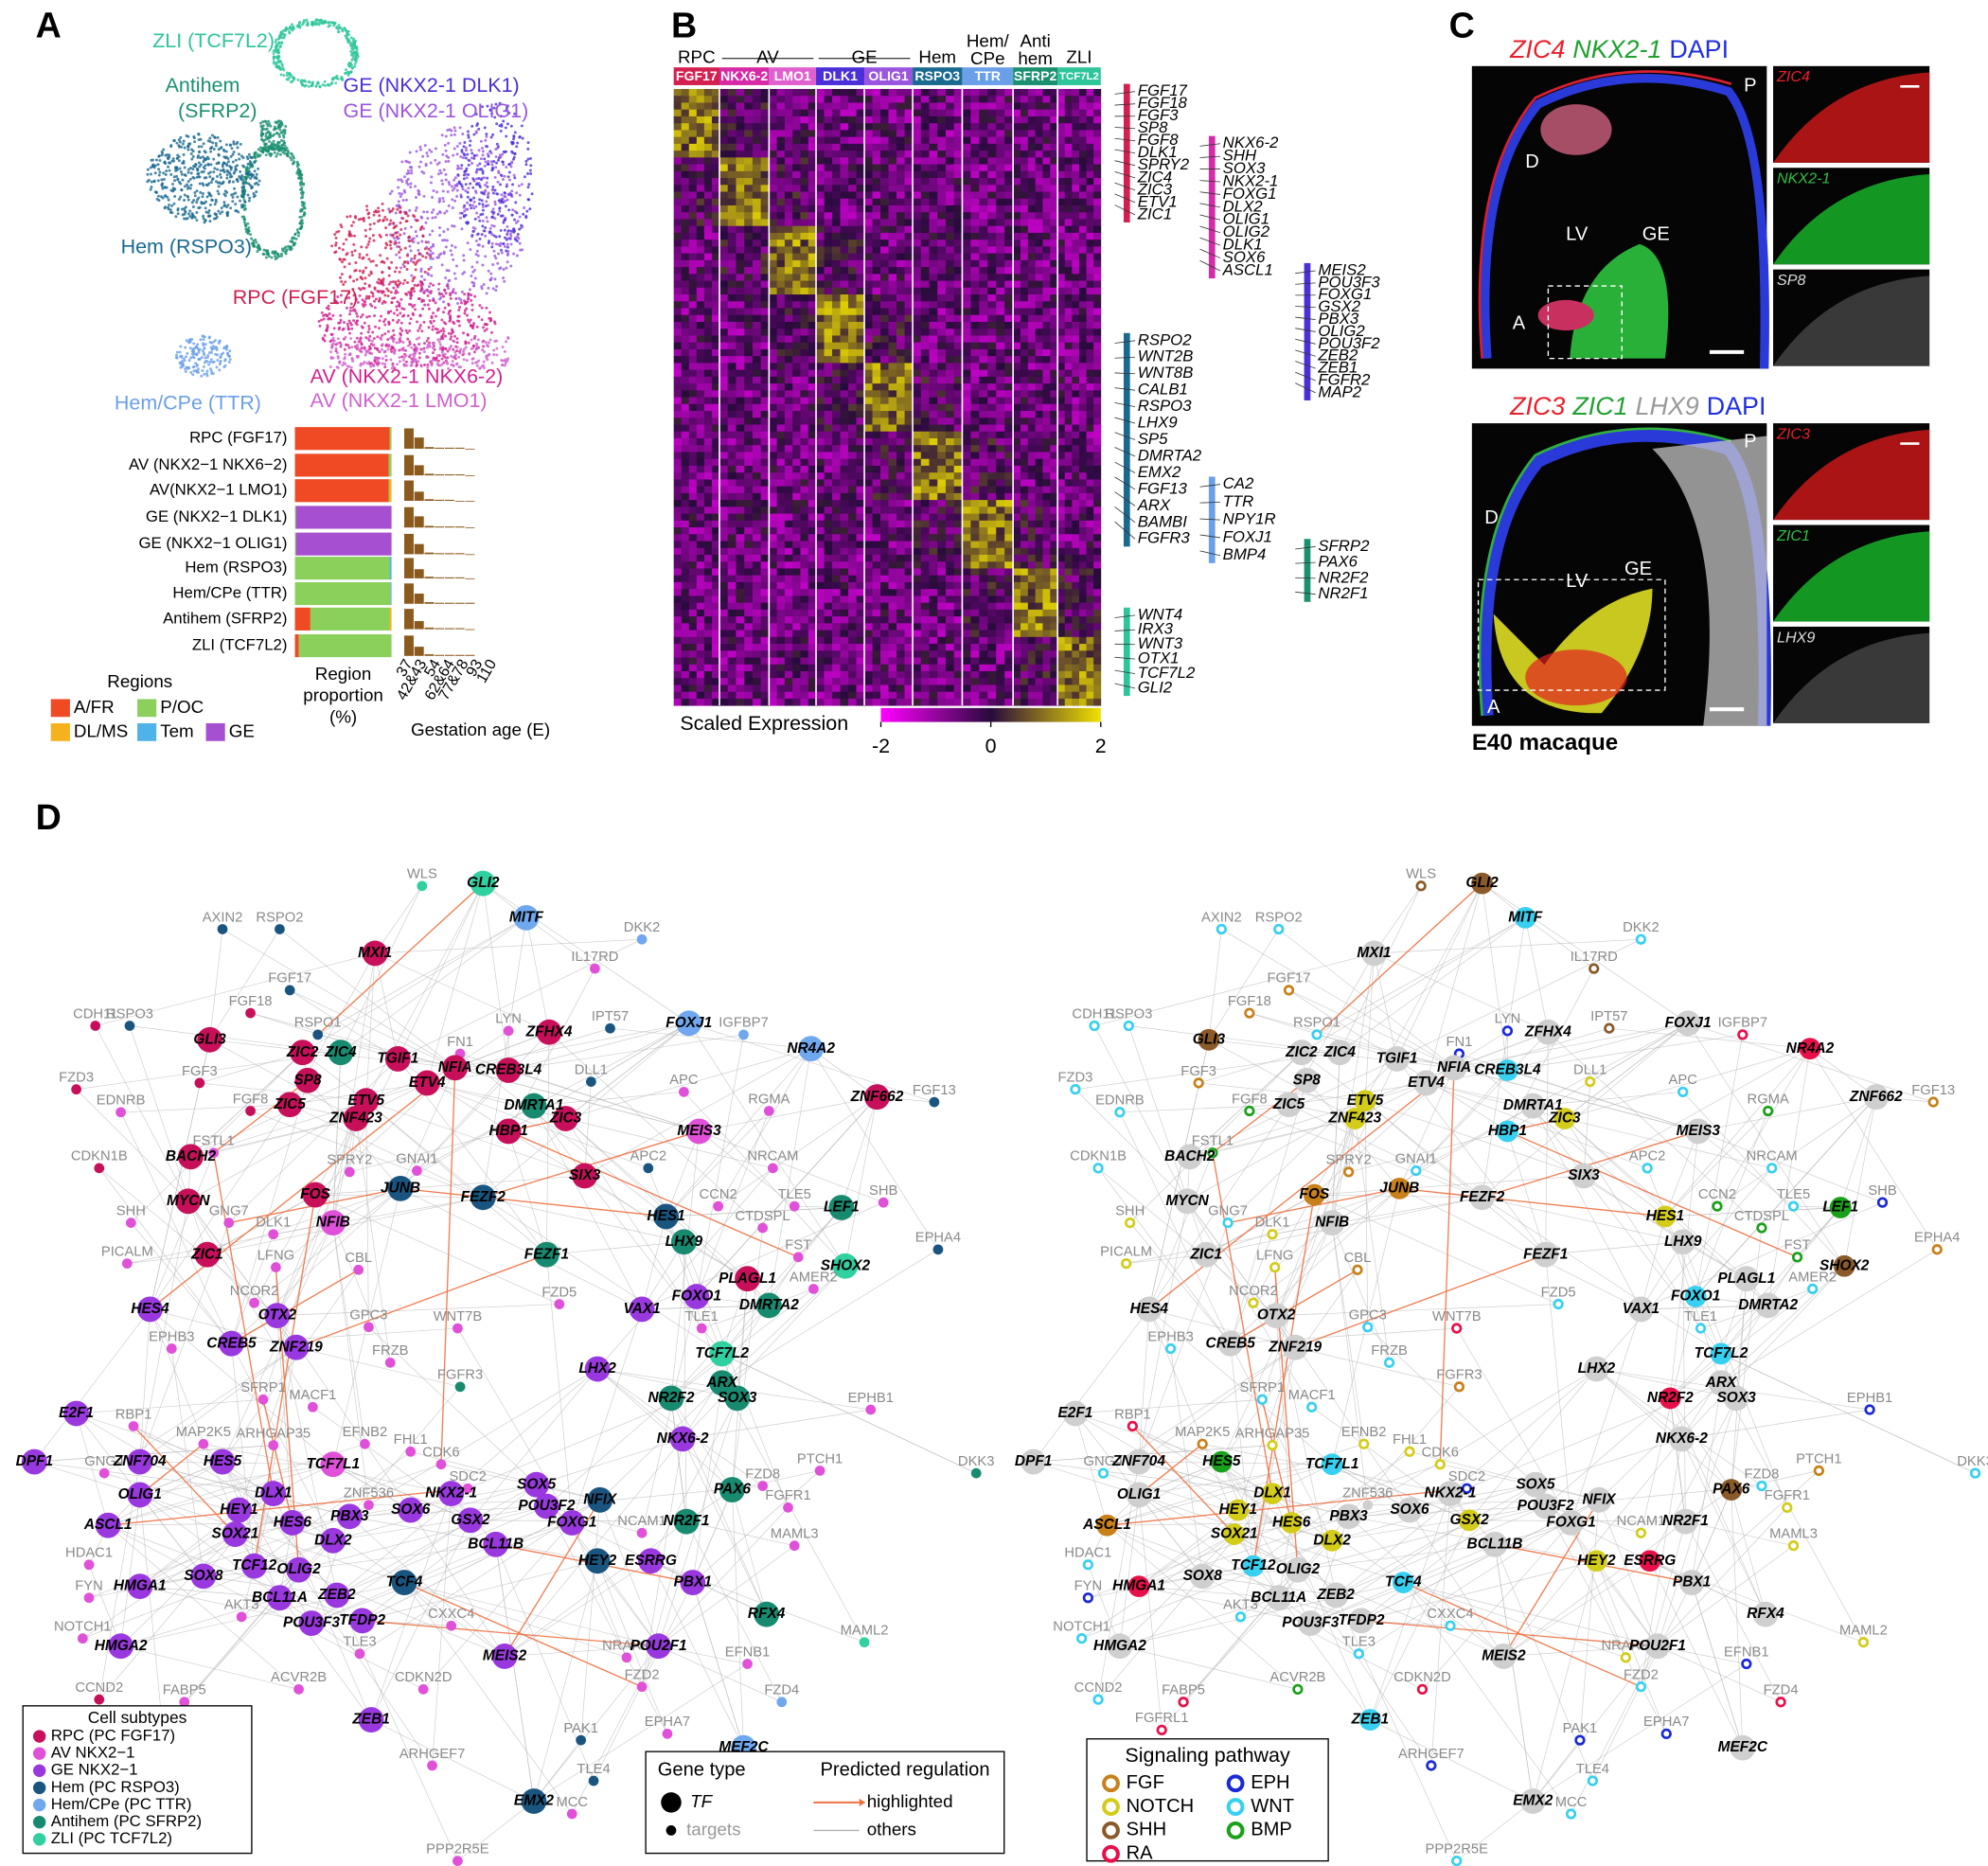 The height and width of the screenshot is (1866, 1988). I want to click on age-bar, so click(440, 603).